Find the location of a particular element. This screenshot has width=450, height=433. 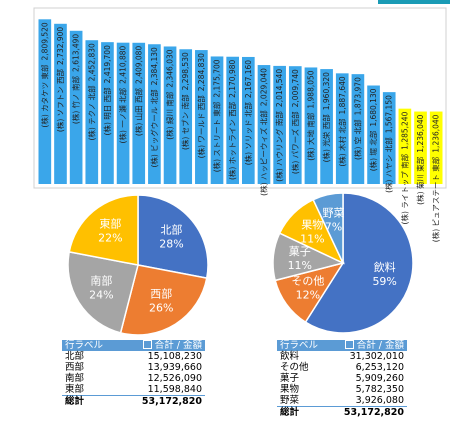

table-cell: 菓子 is located at coordinates (303, 378).